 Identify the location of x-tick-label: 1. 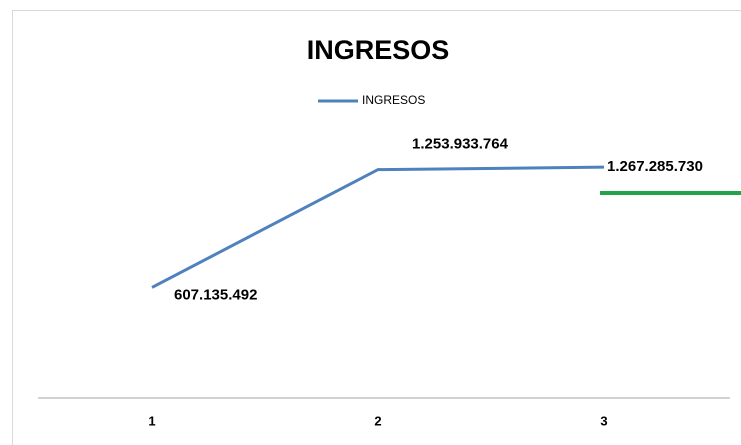
(151, 420).